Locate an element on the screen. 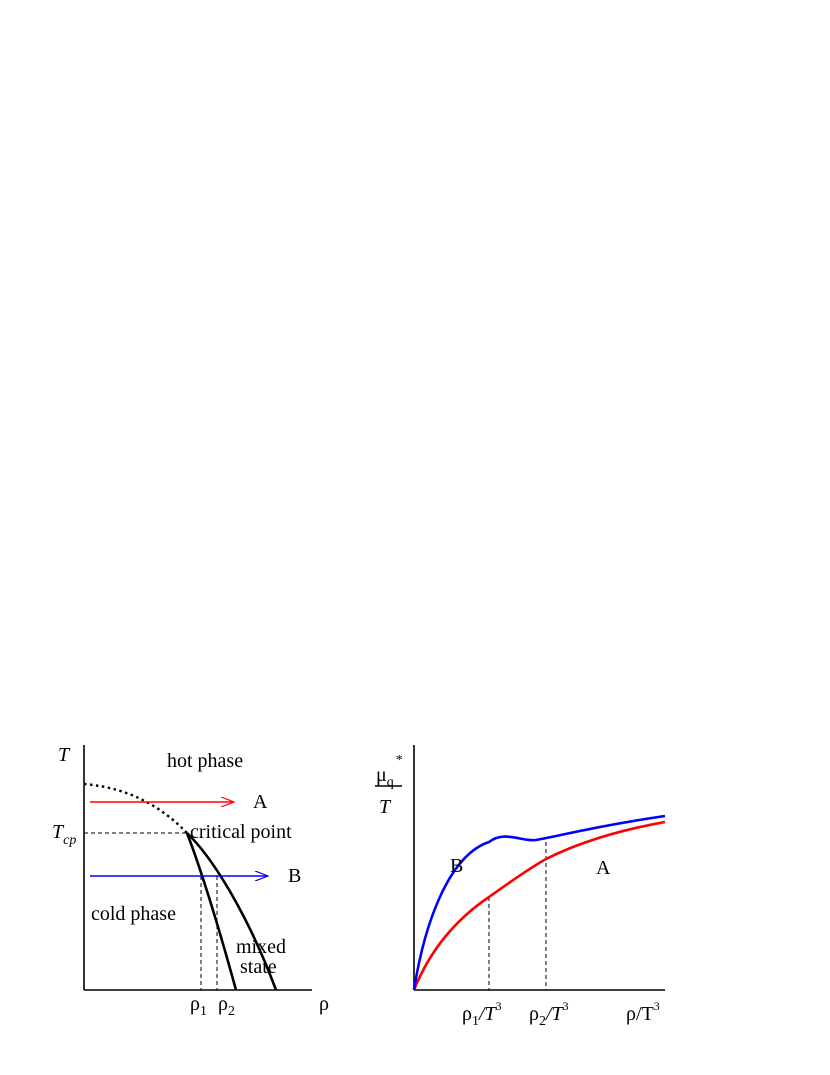 The width and height of the screenshot is (830, 1075). rho2t-rest: /T is located at coordinates (555, 1014).